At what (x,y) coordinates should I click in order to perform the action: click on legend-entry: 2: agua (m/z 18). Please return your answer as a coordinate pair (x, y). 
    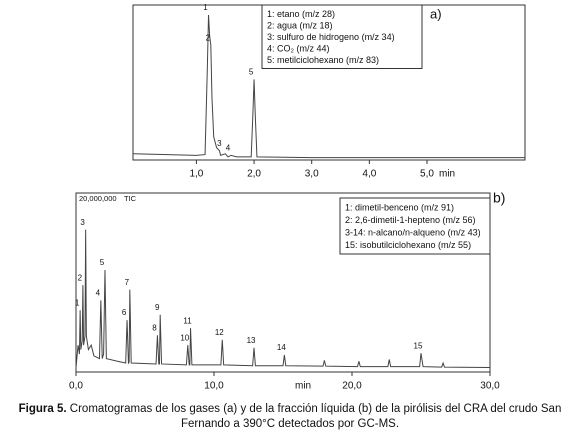
    Looking at the image, I should click on (300, 26).